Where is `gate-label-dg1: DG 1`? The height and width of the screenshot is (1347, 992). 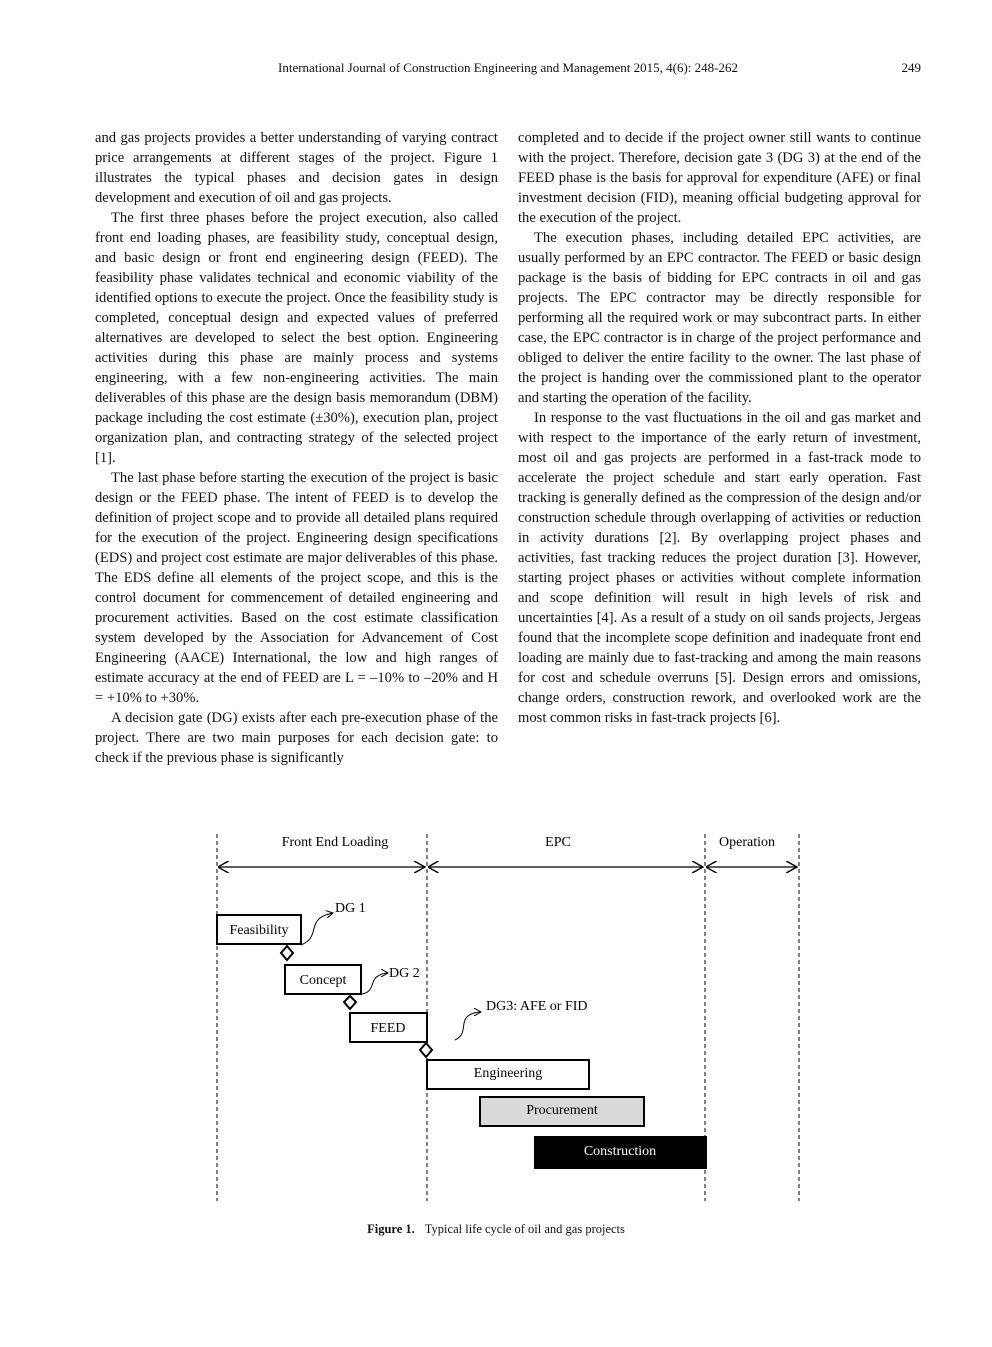 gate-label-dg1: DG 1 is located at coordinates (350, 908).